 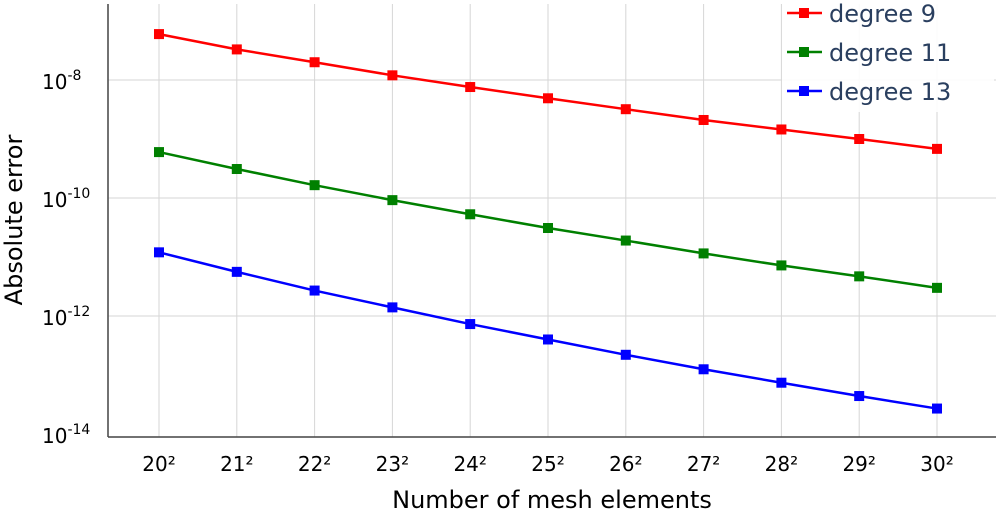 What do you see at coordinates (236, 464) in the screenshot?
I see `x-tick-label: 21²` at bounding box center [236, 464].